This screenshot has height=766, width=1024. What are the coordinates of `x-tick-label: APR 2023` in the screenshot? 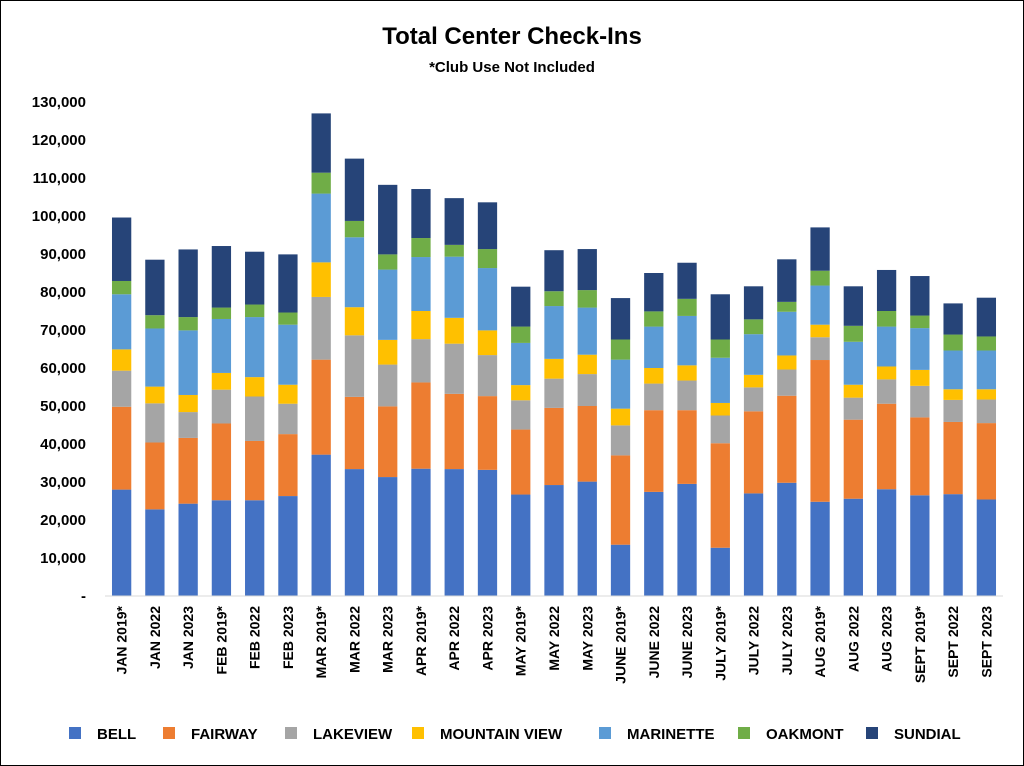 It's located at (487, 638).